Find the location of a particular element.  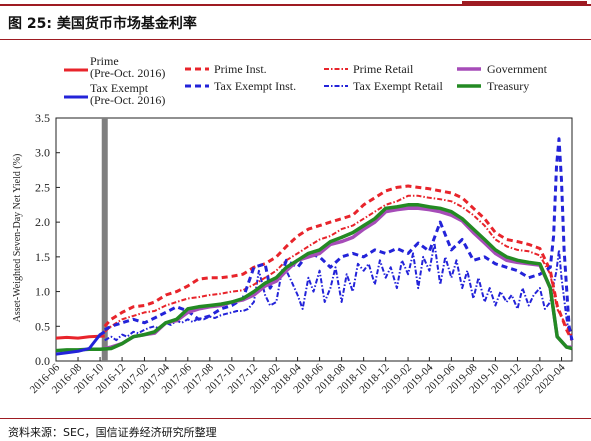

footer-rule is located at coordinates (295, 418).